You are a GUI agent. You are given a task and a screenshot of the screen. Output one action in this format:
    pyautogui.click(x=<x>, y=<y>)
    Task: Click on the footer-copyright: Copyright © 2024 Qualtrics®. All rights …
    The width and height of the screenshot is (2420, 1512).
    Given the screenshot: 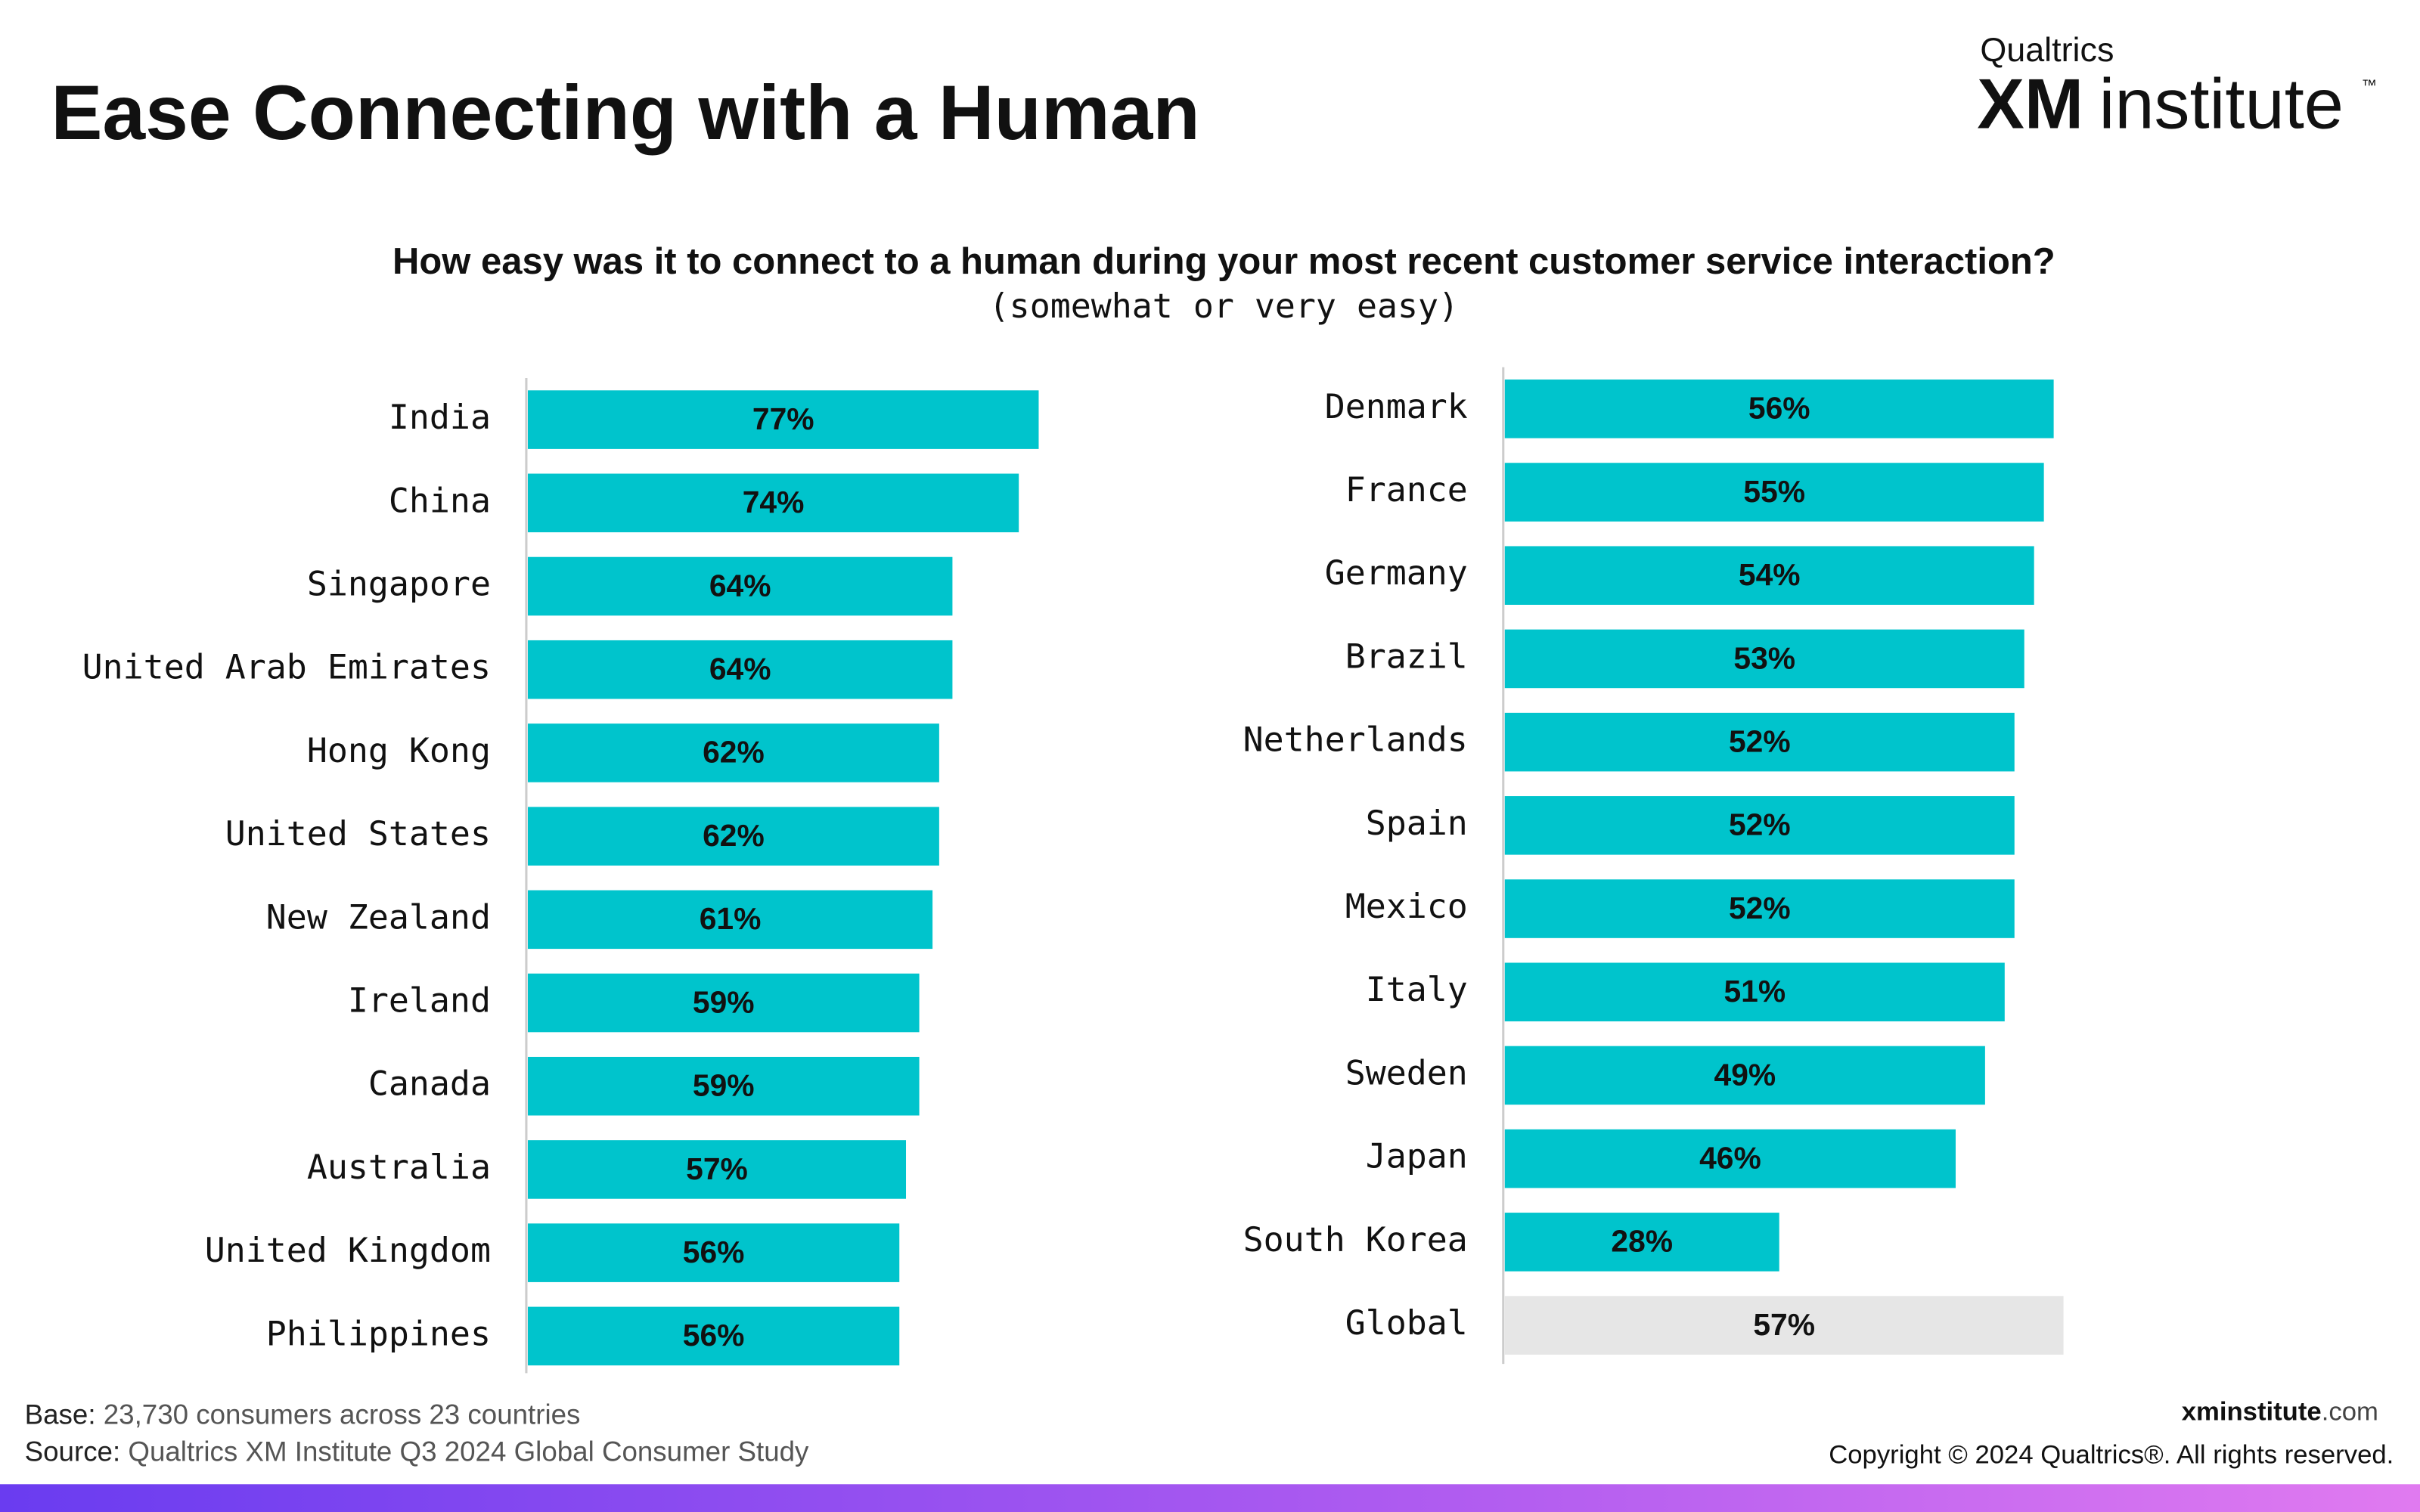 What is the action you would take?
    pyautogui.click(x=2111, y=1455)
    